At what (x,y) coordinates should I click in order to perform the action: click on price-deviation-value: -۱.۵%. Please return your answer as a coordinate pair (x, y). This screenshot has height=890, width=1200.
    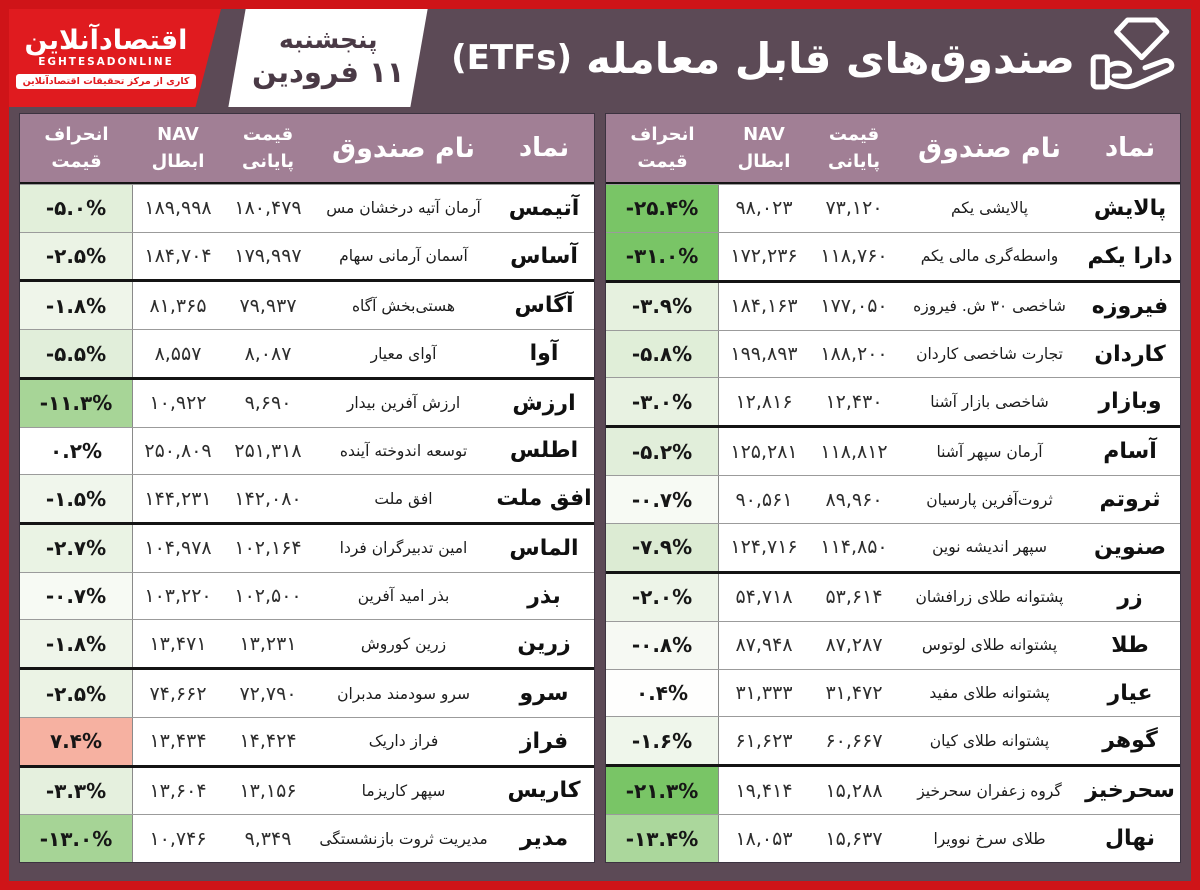
    Looking at the image, I should click on (76, 499).